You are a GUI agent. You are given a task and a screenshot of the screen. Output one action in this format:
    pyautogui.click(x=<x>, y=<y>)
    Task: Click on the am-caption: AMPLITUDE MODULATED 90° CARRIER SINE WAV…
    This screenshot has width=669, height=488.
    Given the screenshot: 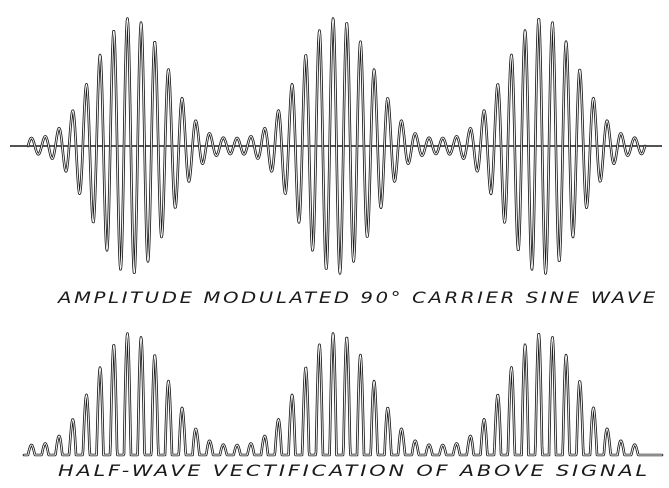 What is the action you would take?
    pyautogui.click(x=357, y=297)
    